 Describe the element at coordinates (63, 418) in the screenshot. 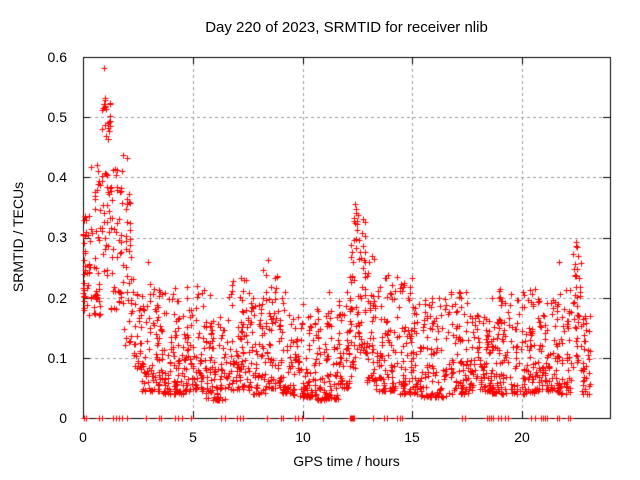

I see `y-tick-label: 0` at that location.